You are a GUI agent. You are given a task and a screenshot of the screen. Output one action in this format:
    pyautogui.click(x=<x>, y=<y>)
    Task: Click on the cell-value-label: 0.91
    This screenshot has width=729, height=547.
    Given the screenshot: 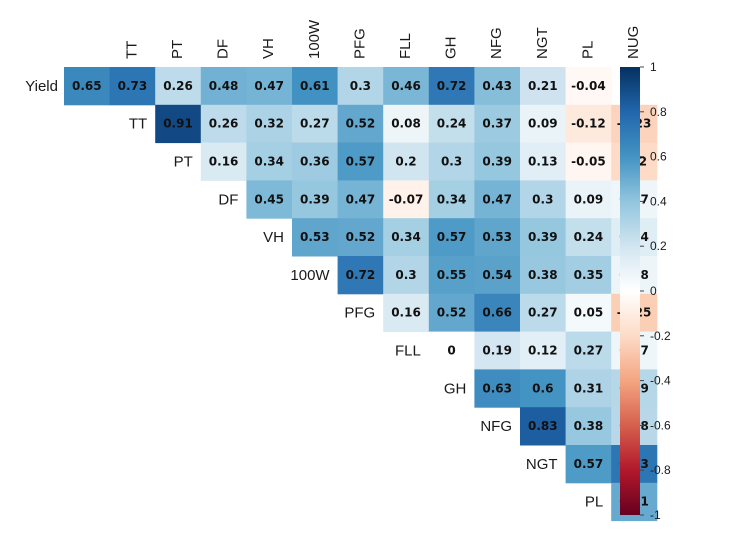 What is the action you would take?
    pyautogui.click(x=178, y=124)
    